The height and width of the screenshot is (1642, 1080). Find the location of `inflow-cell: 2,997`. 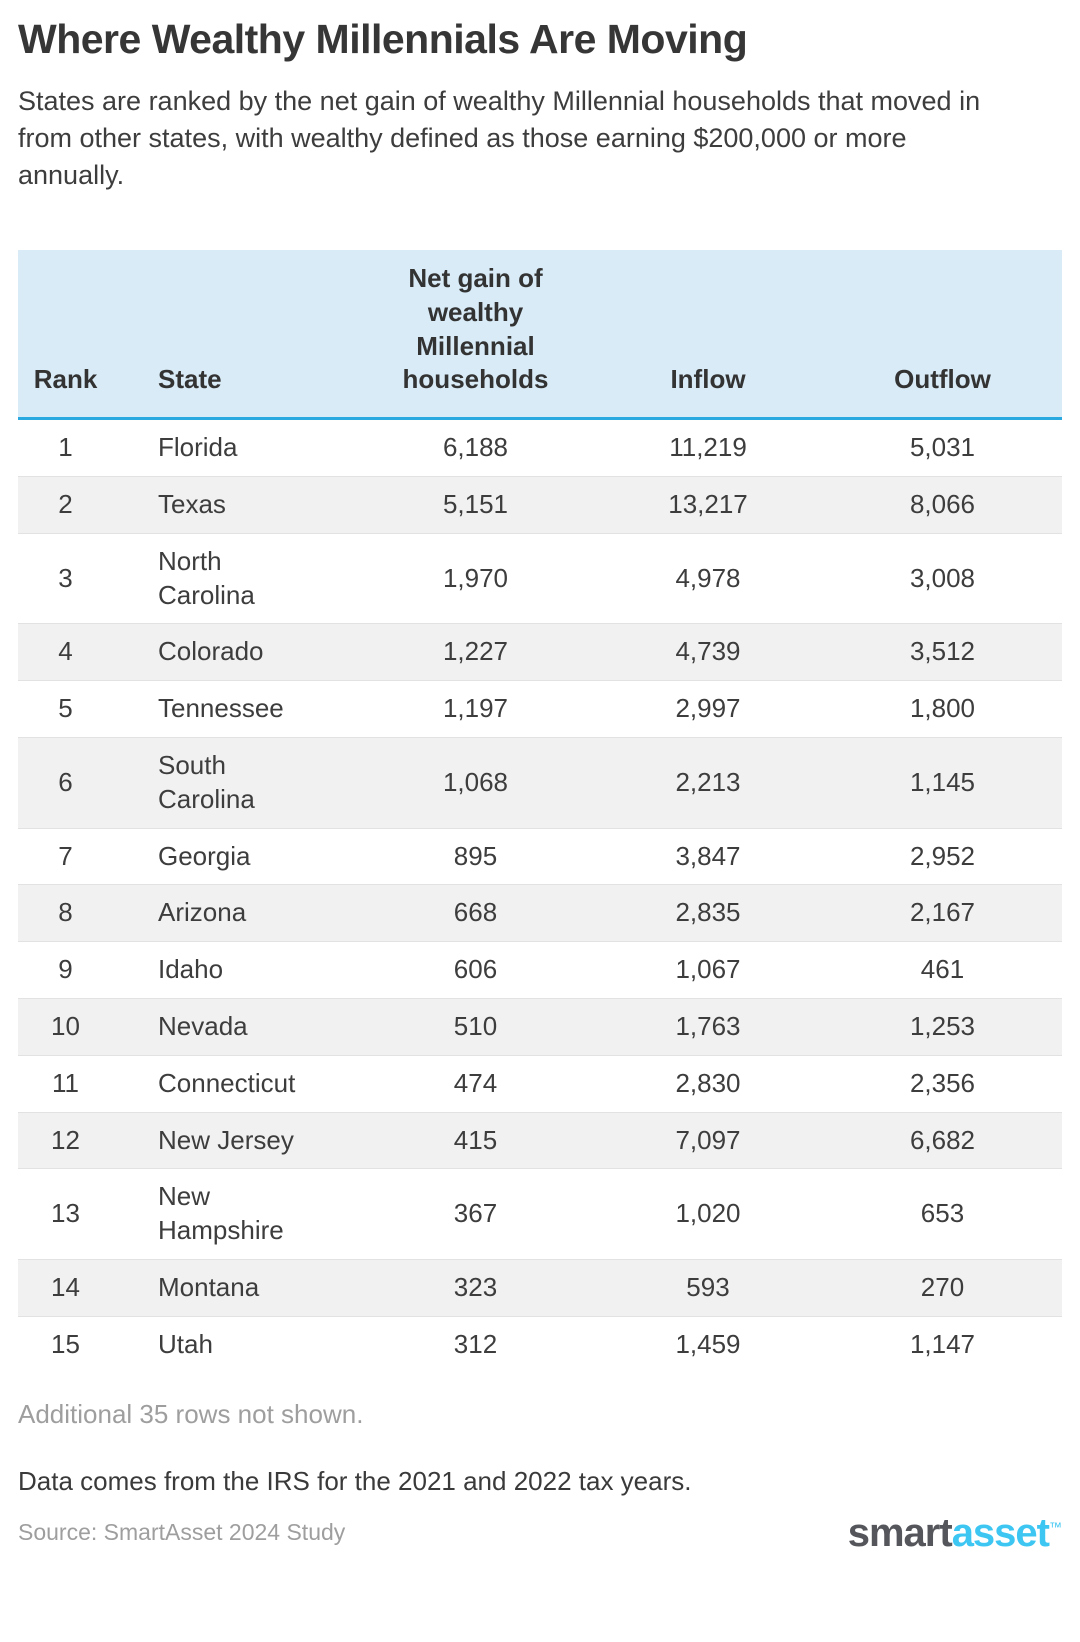

inflow-cell: 2,997 is located at coordinates (708, 709).